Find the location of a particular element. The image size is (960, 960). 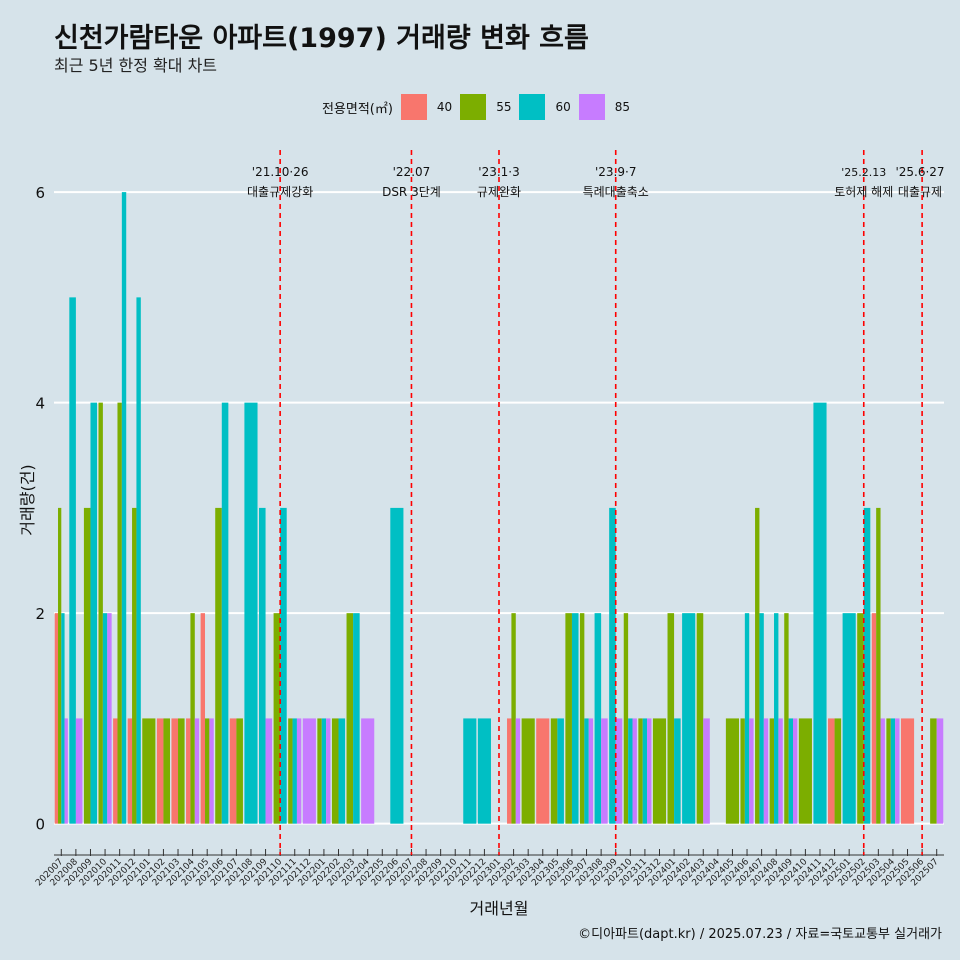

legend-item-40: 40 is located at coordinates (426, 107).